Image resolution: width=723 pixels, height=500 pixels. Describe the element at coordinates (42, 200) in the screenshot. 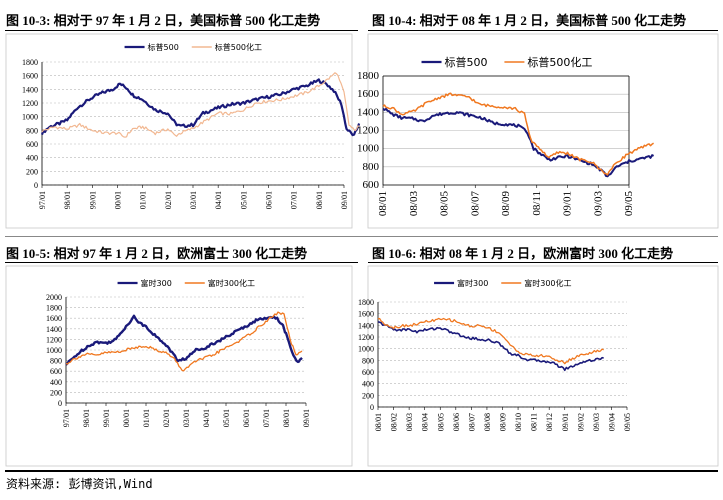

I see `x-tick-label: 97/01` at that location.